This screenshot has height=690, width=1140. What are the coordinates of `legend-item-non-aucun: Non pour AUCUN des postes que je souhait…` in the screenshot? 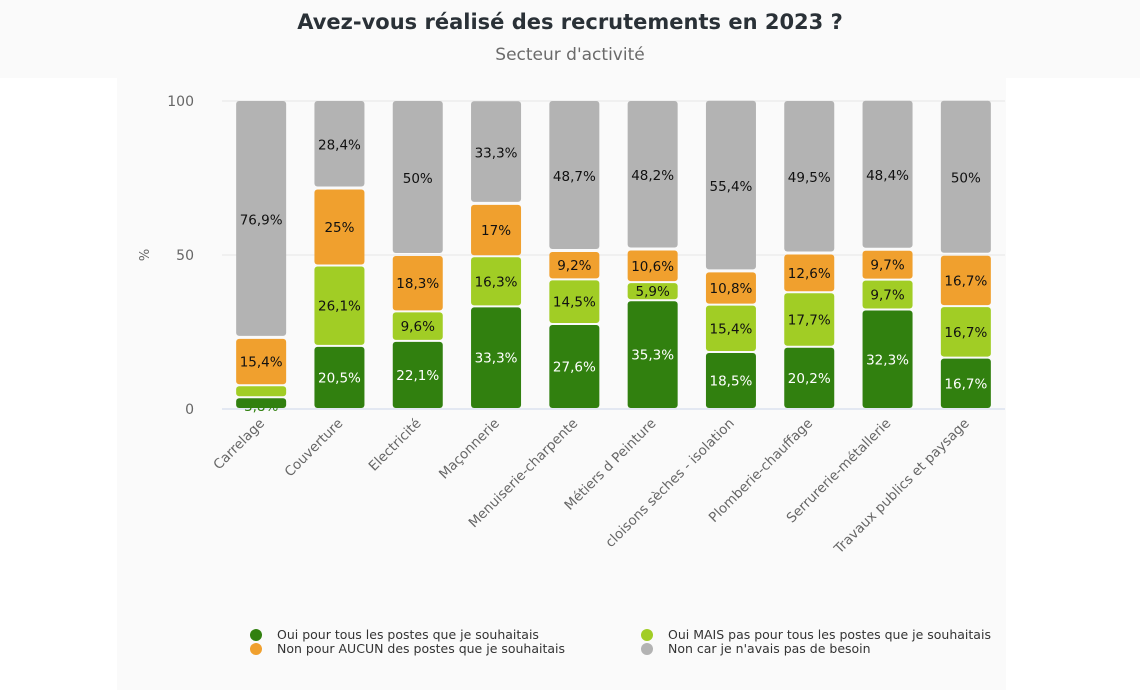 It's located at (407, 648).